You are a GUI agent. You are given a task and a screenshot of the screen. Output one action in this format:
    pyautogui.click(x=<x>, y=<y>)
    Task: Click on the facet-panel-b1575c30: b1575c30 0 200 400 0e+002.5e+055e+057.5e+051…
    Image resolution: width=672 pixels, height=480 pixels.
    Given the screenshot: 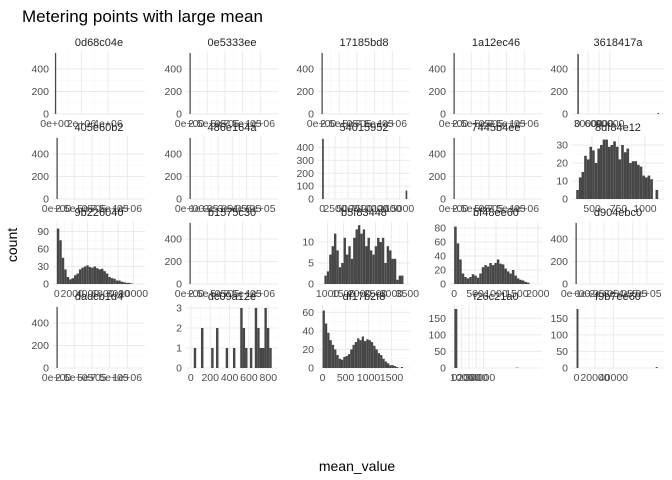 What is the action you would take?
    pyautogui.click(x=221, y=253)
    